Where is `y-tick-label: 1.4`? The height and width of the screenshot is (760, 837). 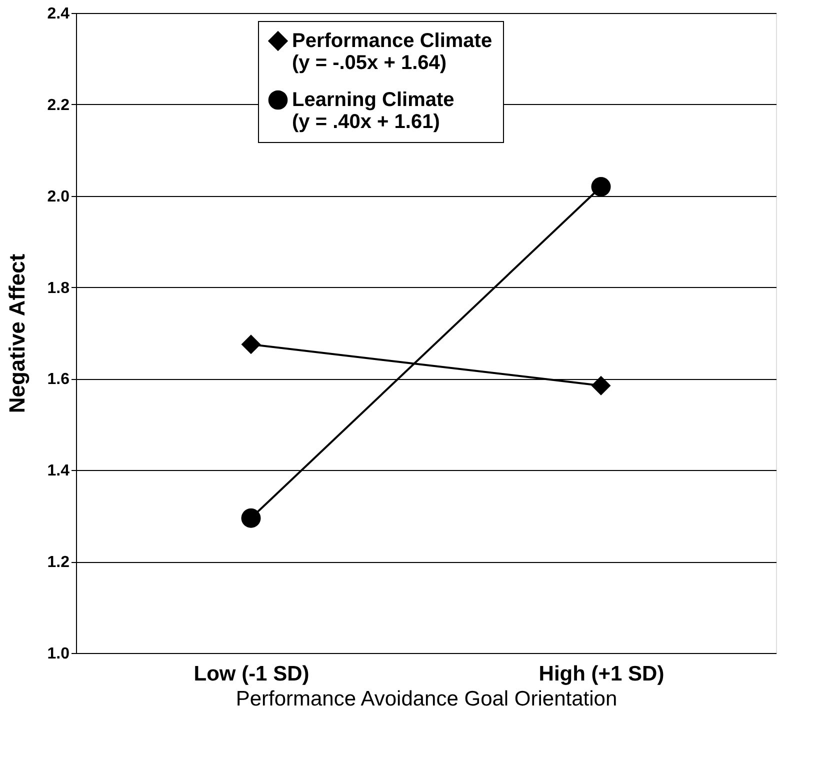 y-tick-label: 1.4 is located at coordinates (58, 471).